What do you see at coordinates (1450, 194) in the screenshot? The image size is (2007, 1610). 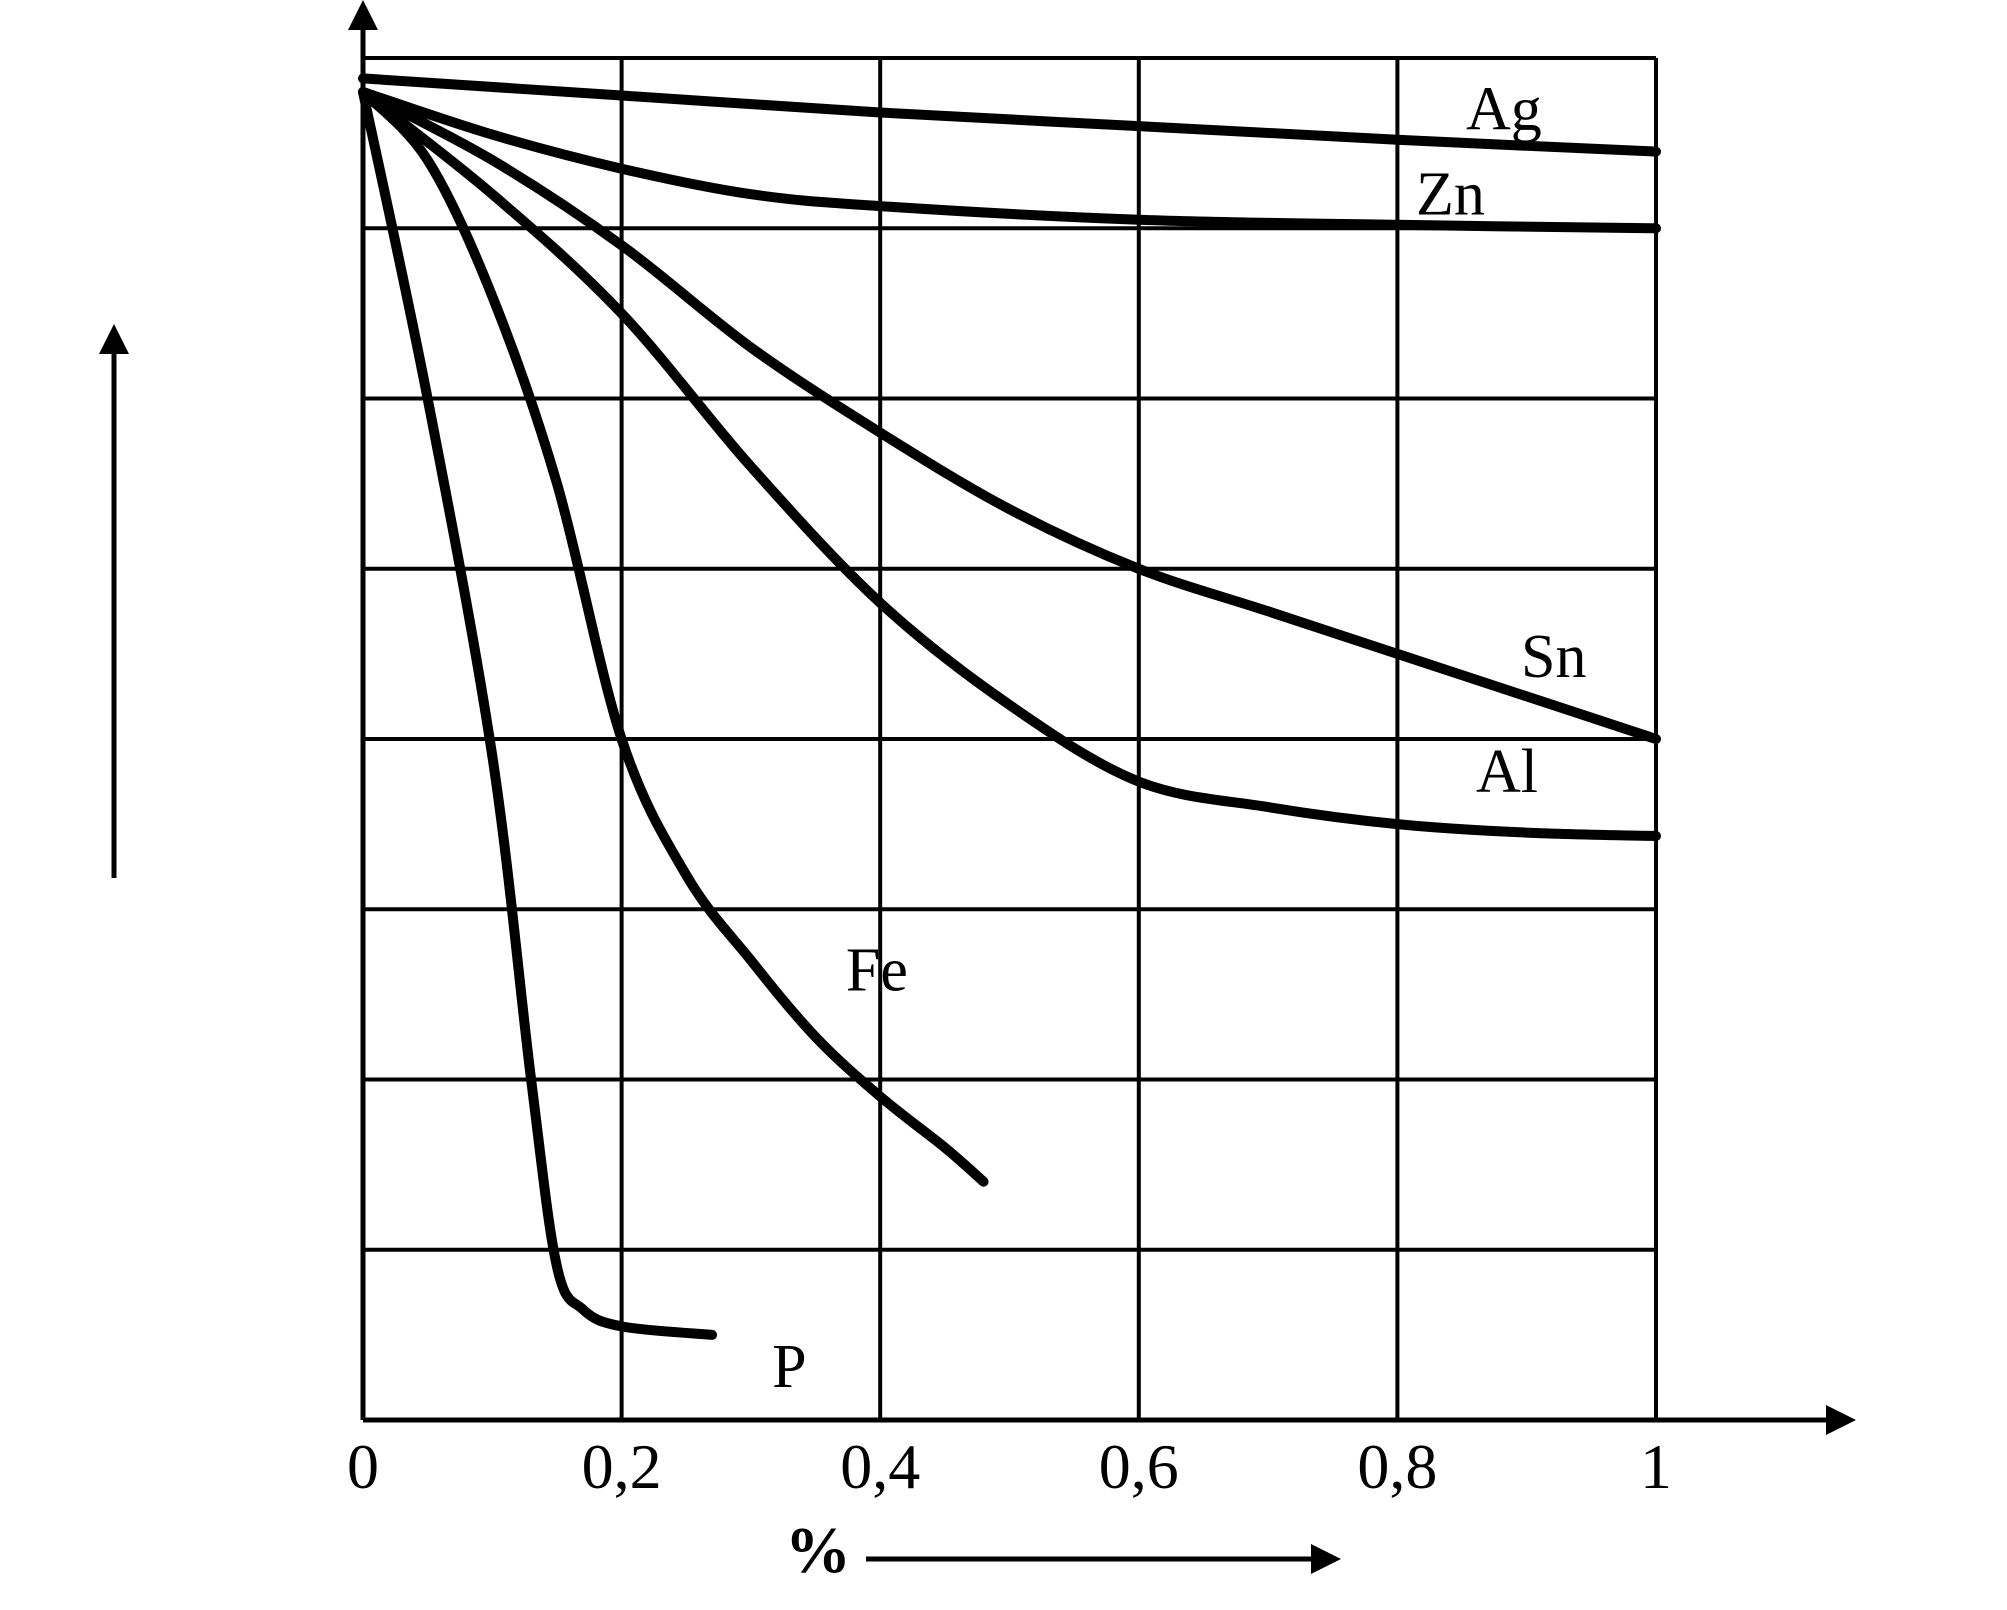 I see `series-label-zn: Zn` at bounding box center [1450, 194].